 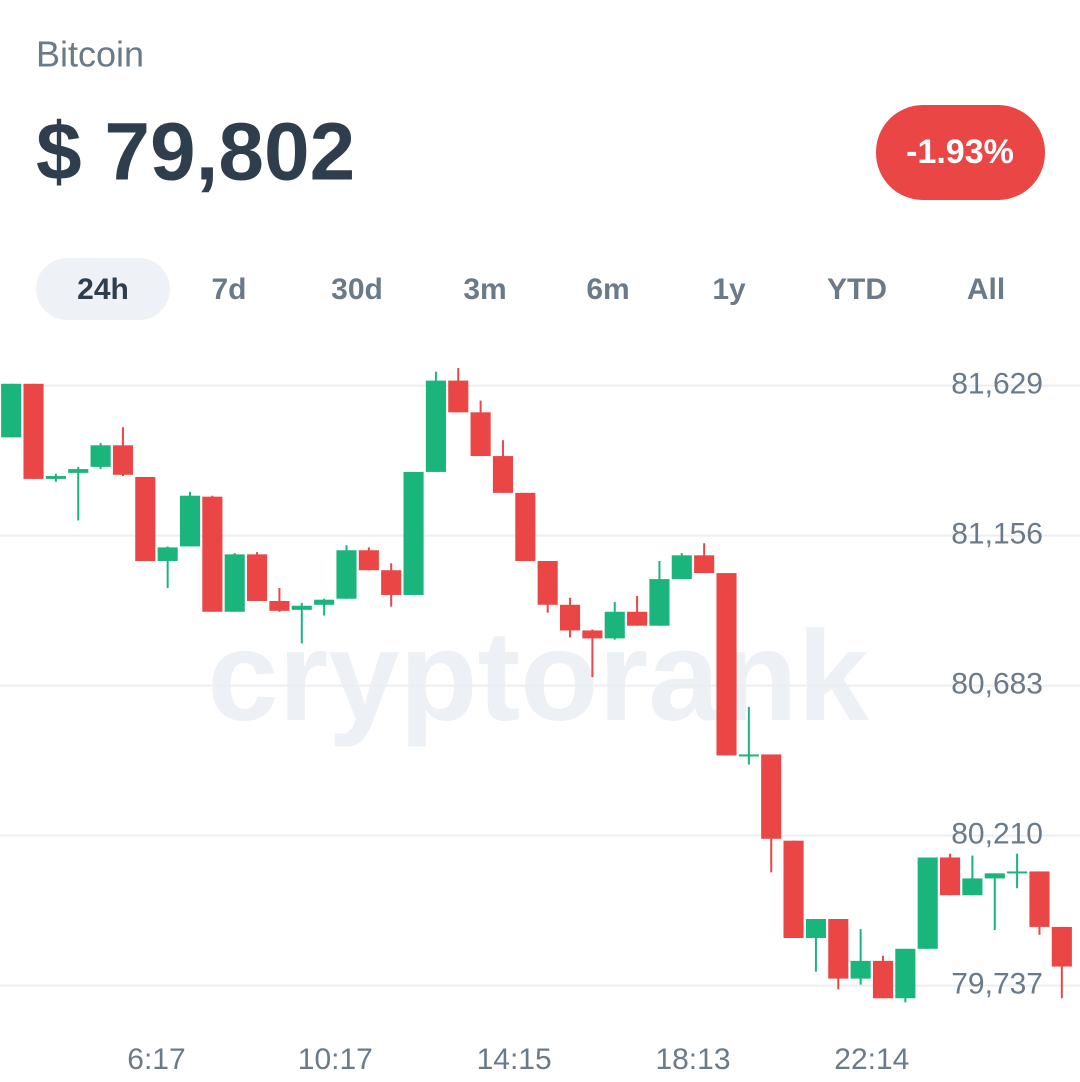 I want to click on tab-bar: 24h 7d 30d 3m 6m 1y YTD All, so click(x=520, y=289).